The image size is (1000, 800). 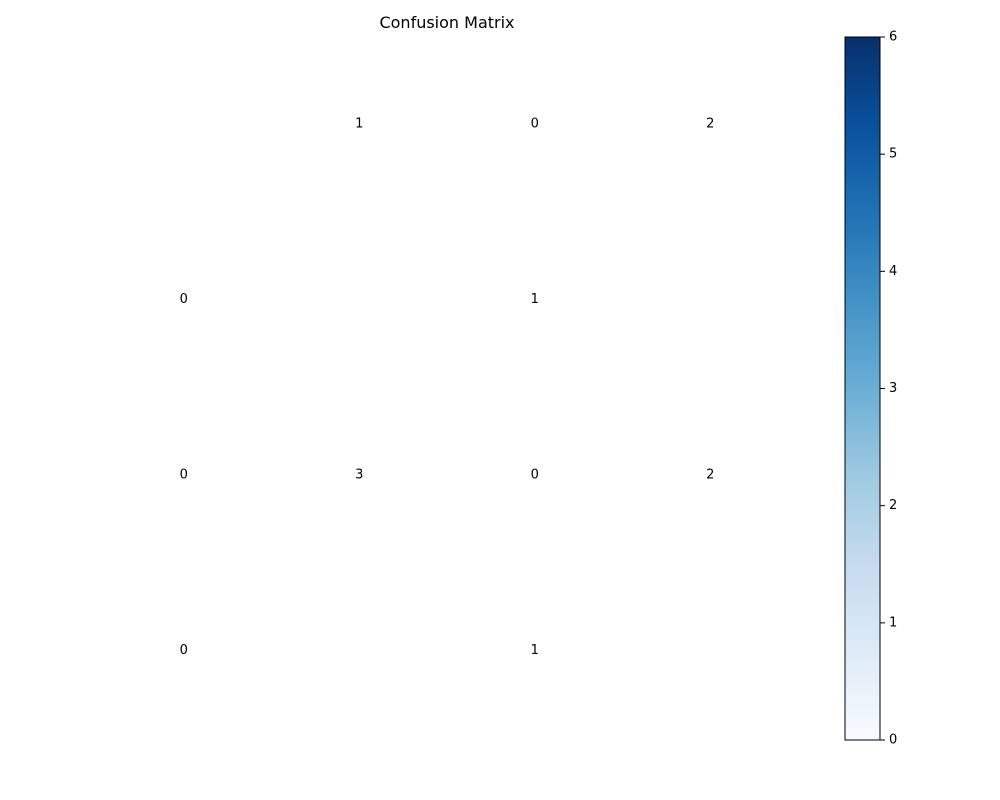 I want to click on colorbar-tick-label-5: 5, so click(x=893, y=154).